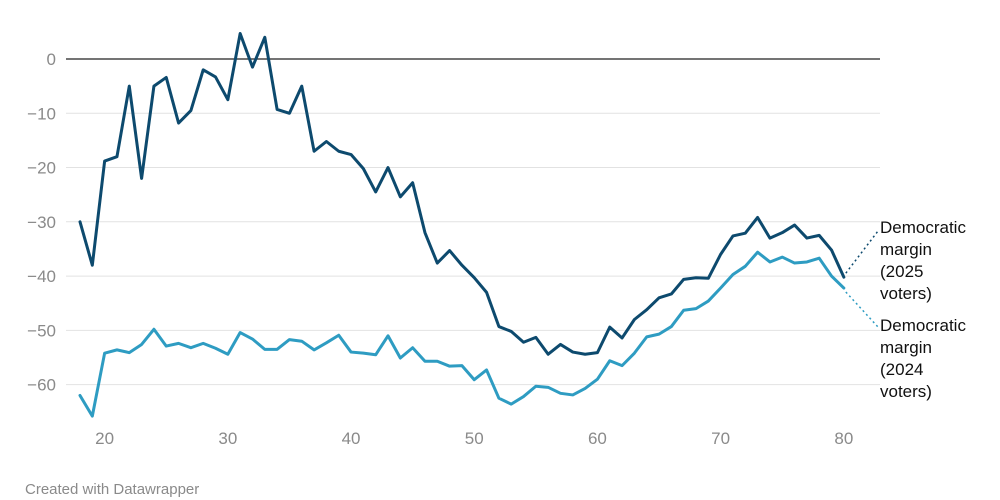 This screenshot has width=1000, height=500. What do you see at coordinates (112, 489) in the screenshot?
I see `datawrapper-credit: Created with Datawrapper` at bounding box center [112, 489].